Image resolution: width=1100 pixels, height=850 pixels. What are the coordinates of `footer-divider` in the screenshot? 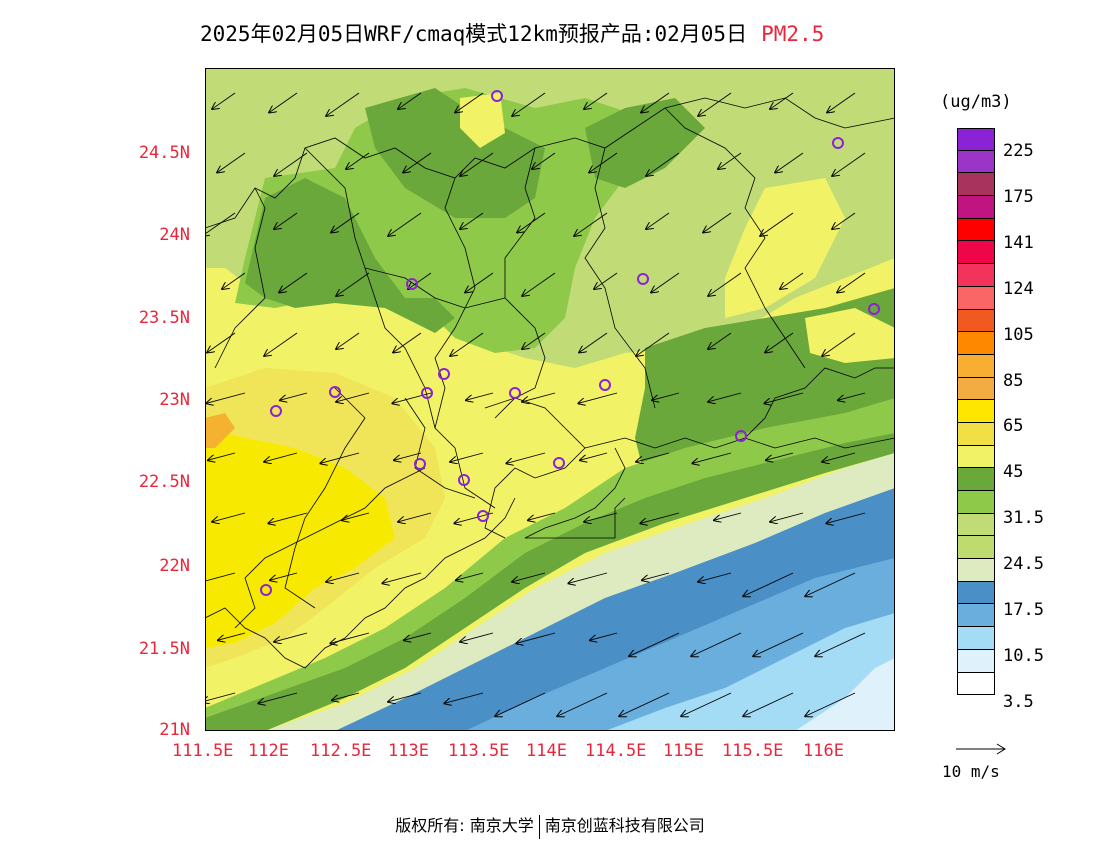 It's located at (539, 826).